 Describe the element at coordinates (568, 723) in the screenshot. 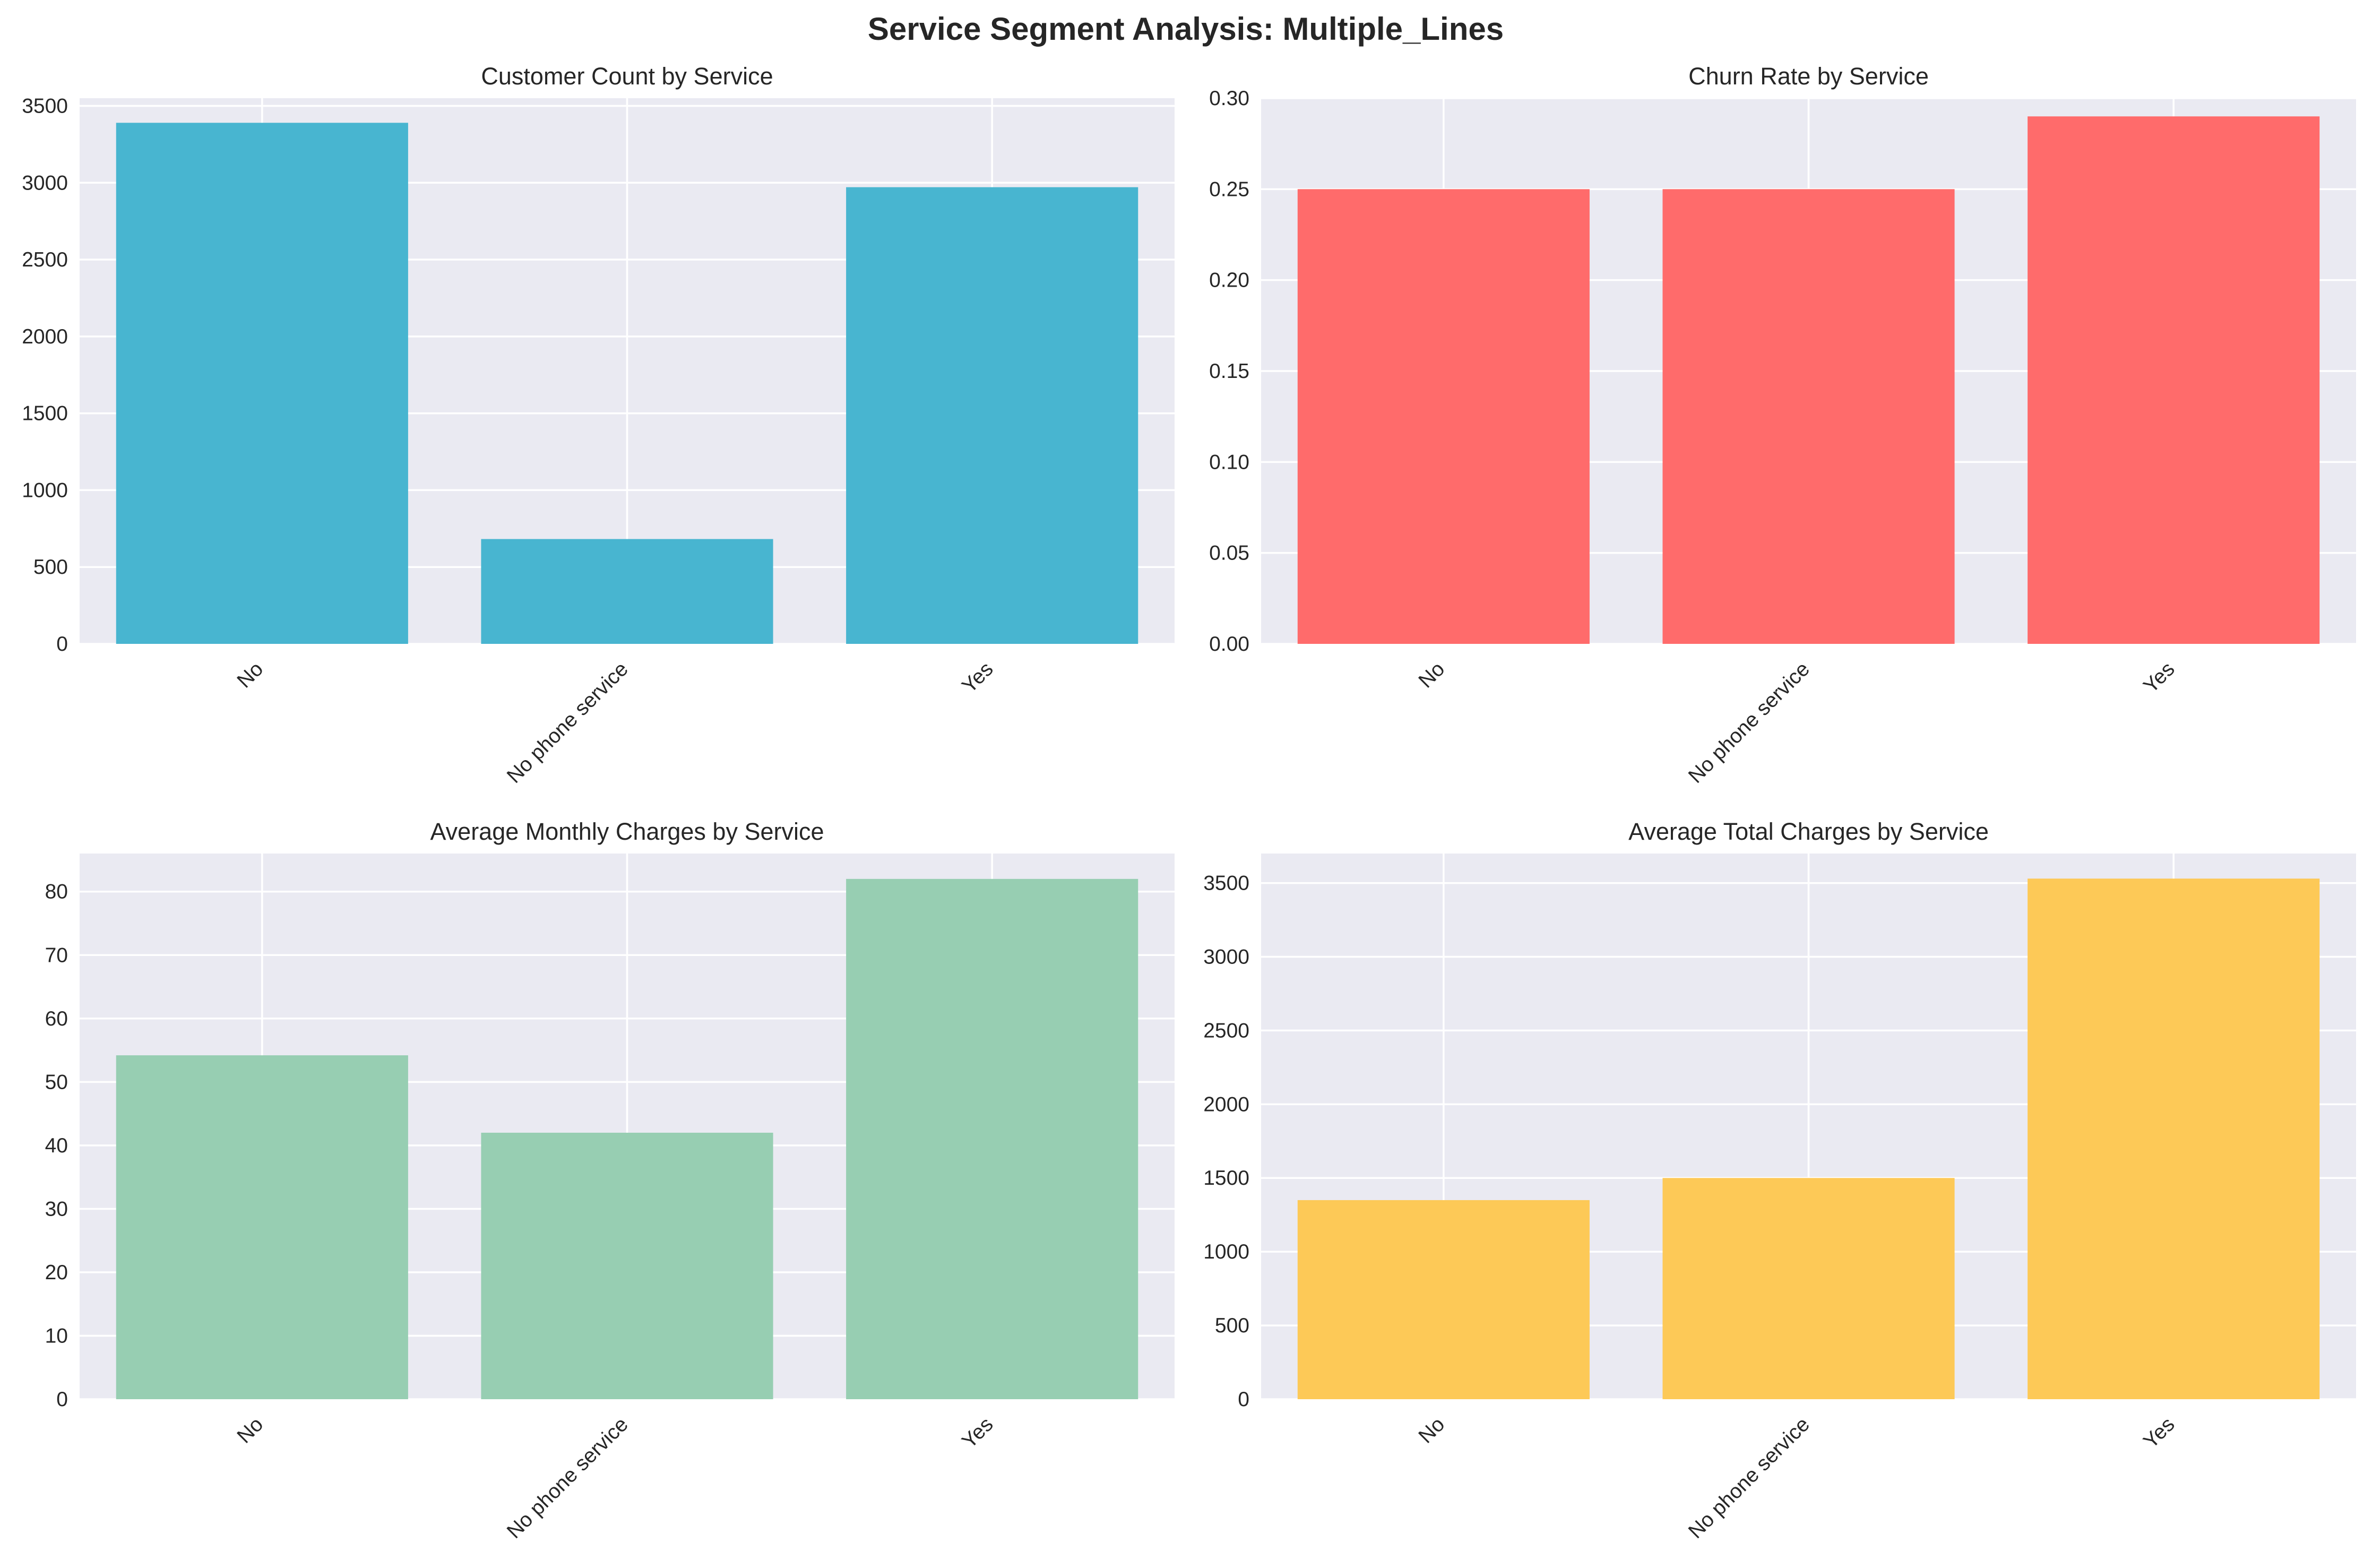

I see `customer-count-xtick-label-1: No phone service` at that location.